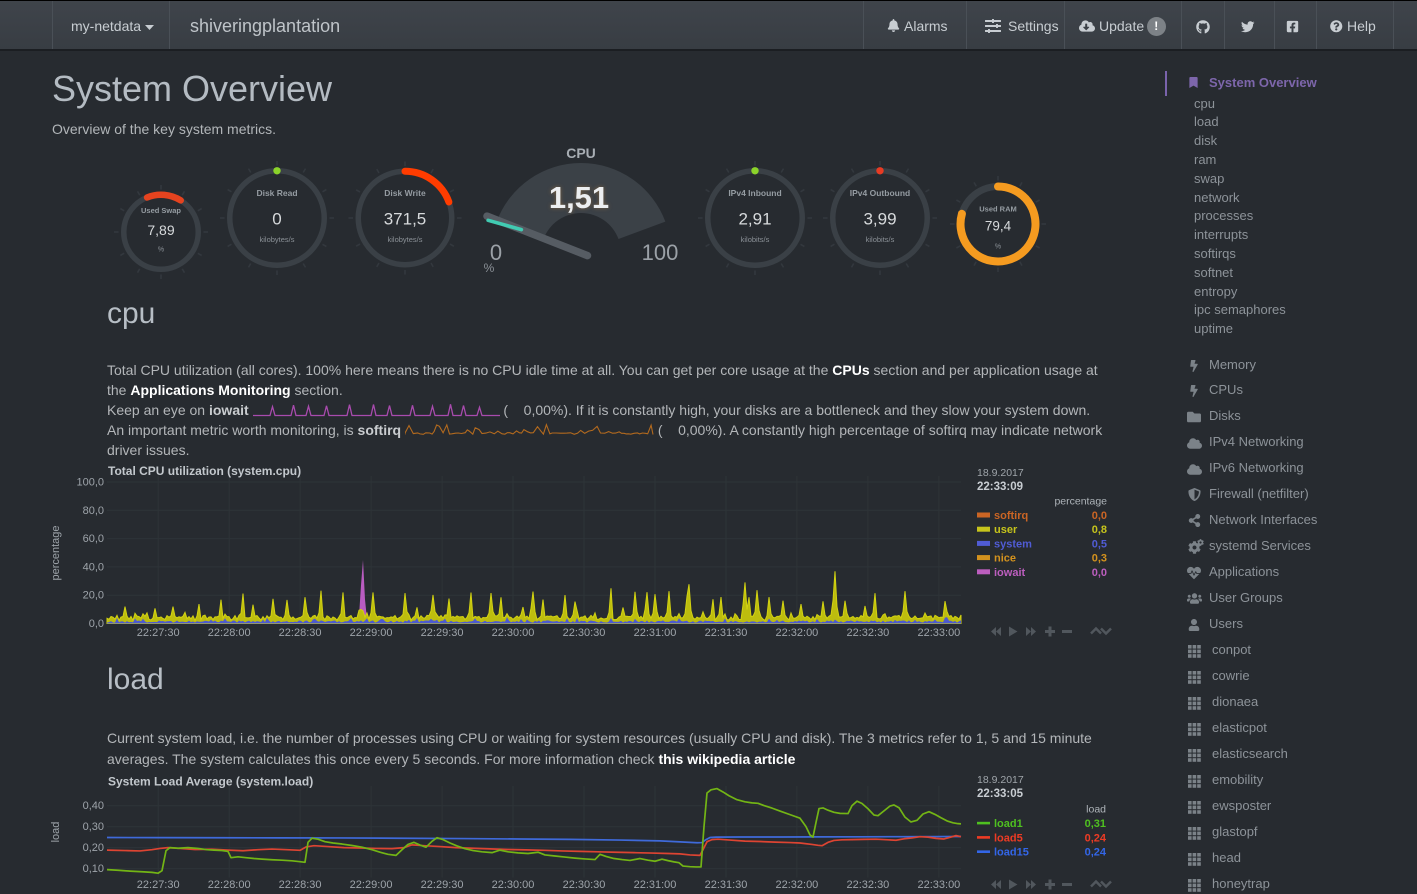 This screenshot has height=894, width=1417. Describe the element at coordinates (405, 193) in the screenshot. I see `svg-text: Disk Write` at that location.